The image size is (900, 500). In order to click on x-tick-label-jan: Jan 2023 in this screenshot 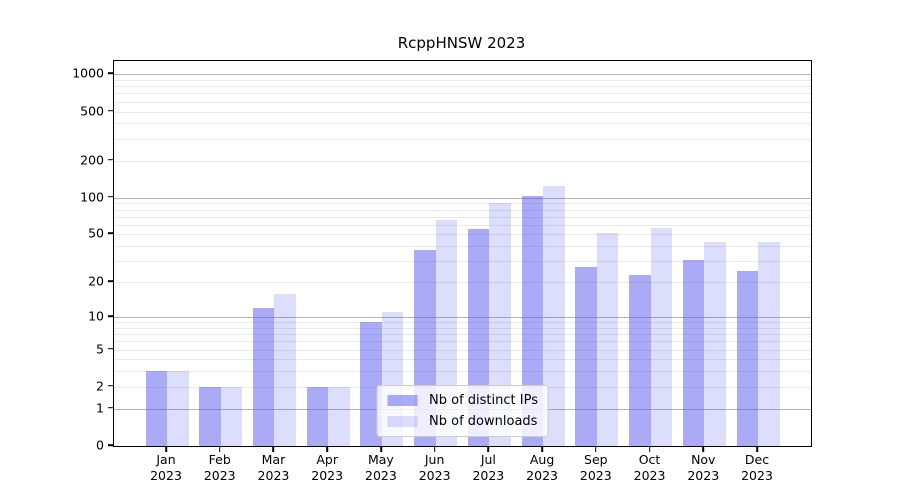, I will do `click(166, 467)`.